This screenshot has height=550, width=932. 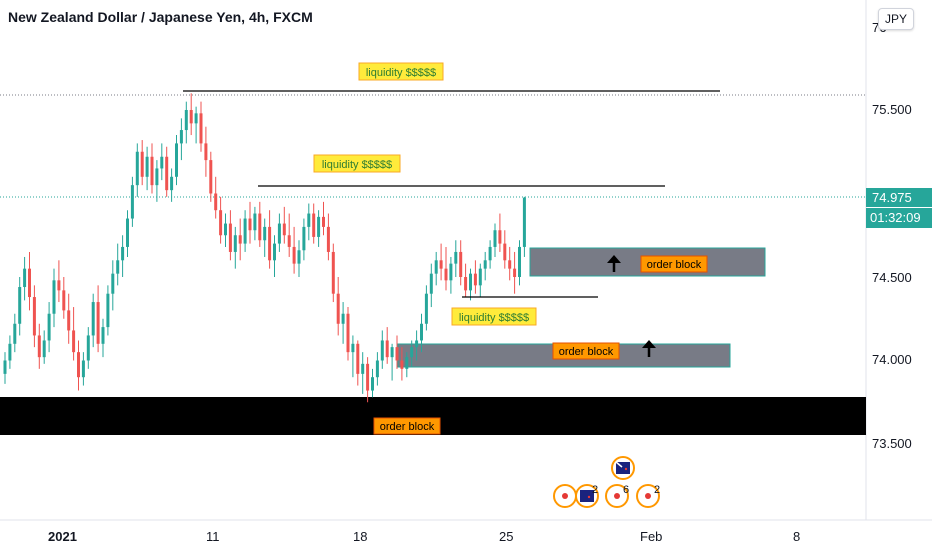 I want to click on order-block-label-upper: order block, so click(x=674, y=264).